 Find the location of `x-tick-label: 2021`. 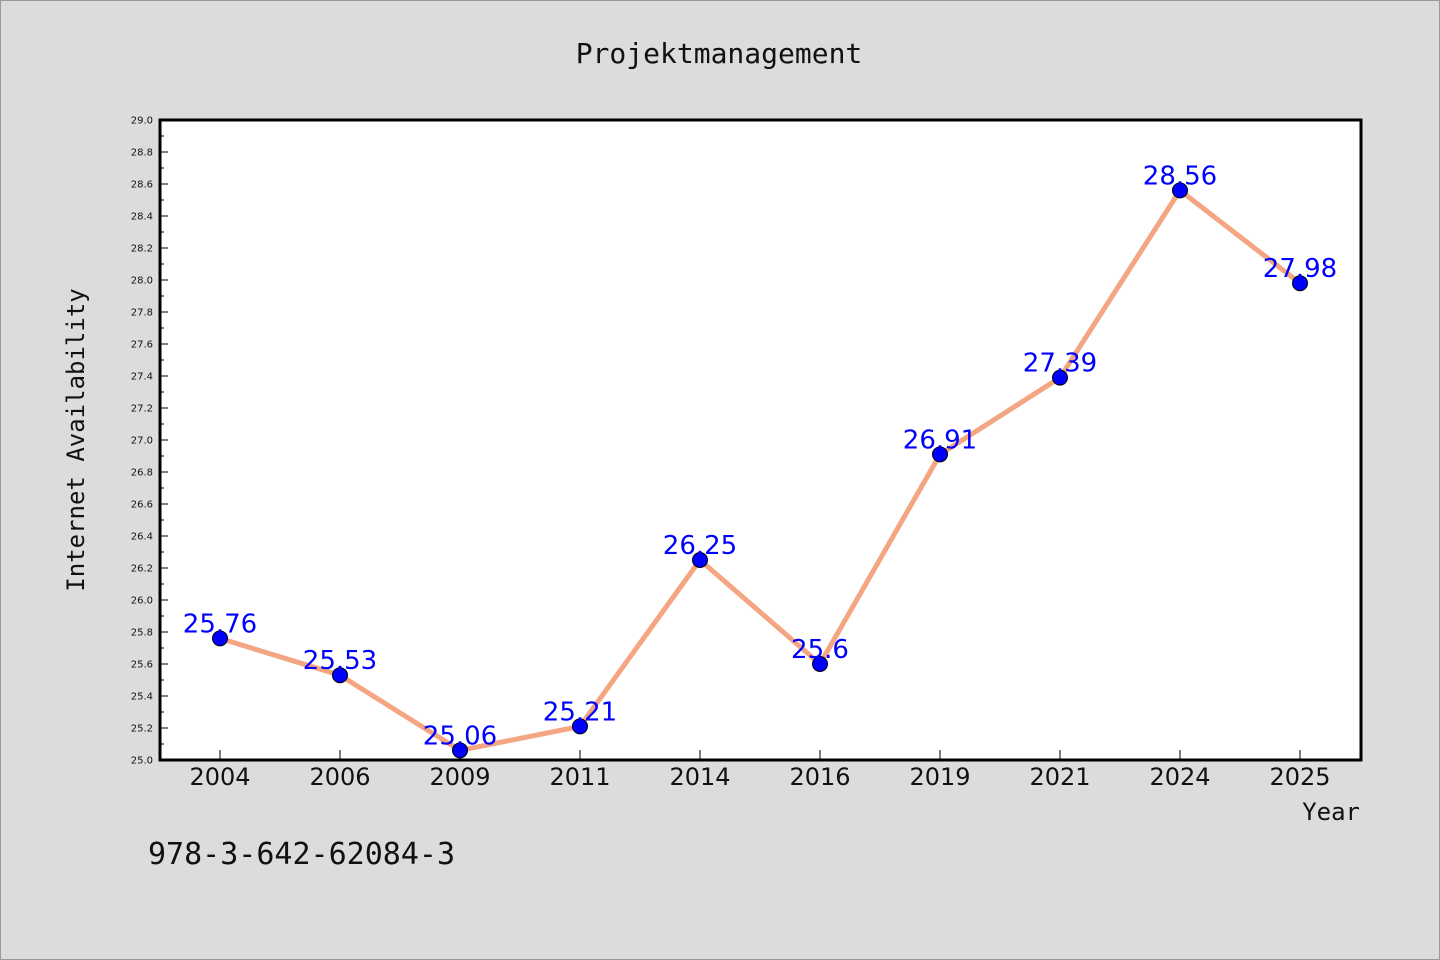

x-tick-label: 2021 is located at coordinates (1059, 777).